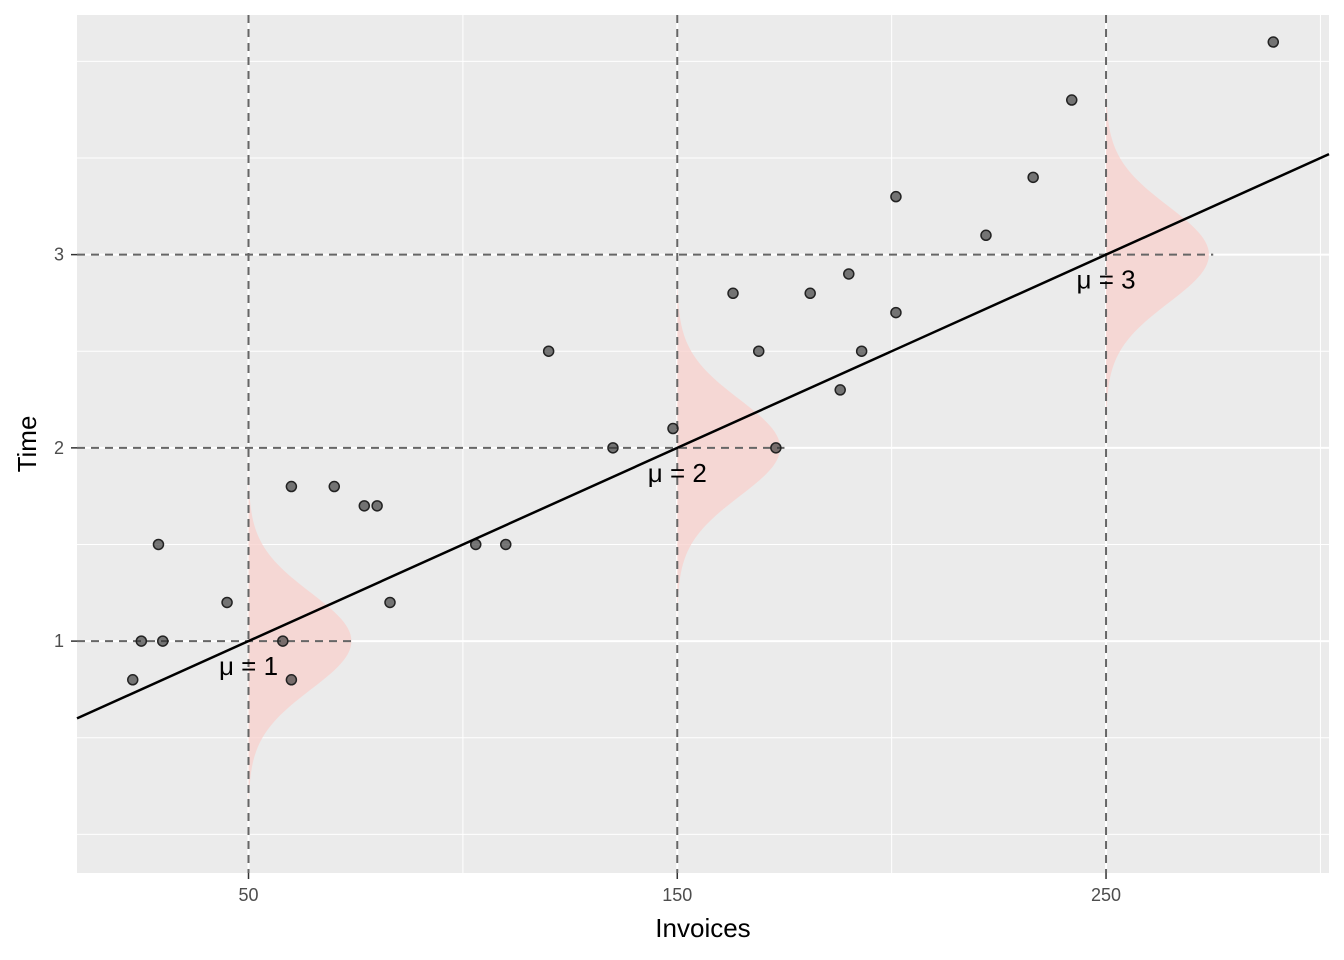 This screenshot has width=1344, height=960. Describe the element at coordinates (1106, 280) in the screenshot. I see `mean-annotation: μ = 3` at that location.